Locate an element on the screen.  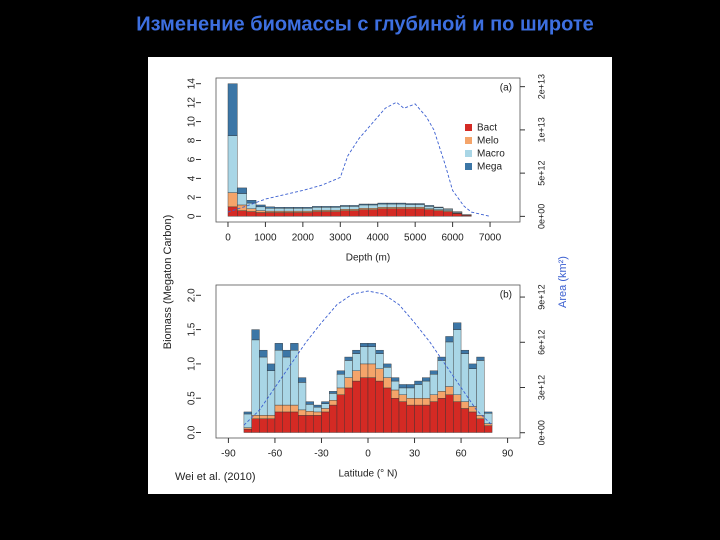
area-line is located at coordinates (359, 159).